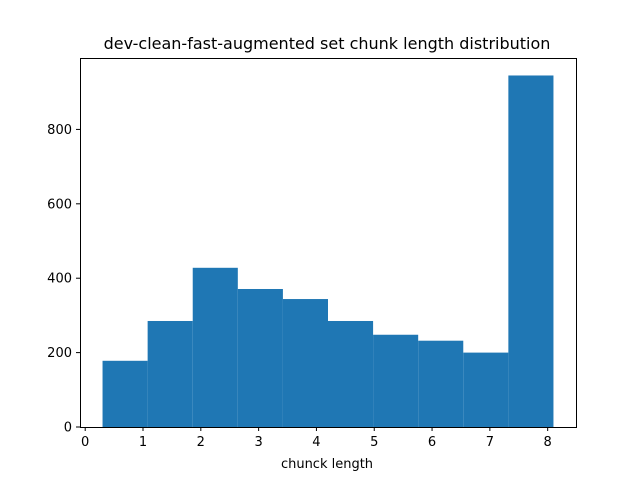  What do you see at coordinates (490, 442) in the screenshot?
I see `x-tick-label-7: 7` at bounding box center [490, 442].